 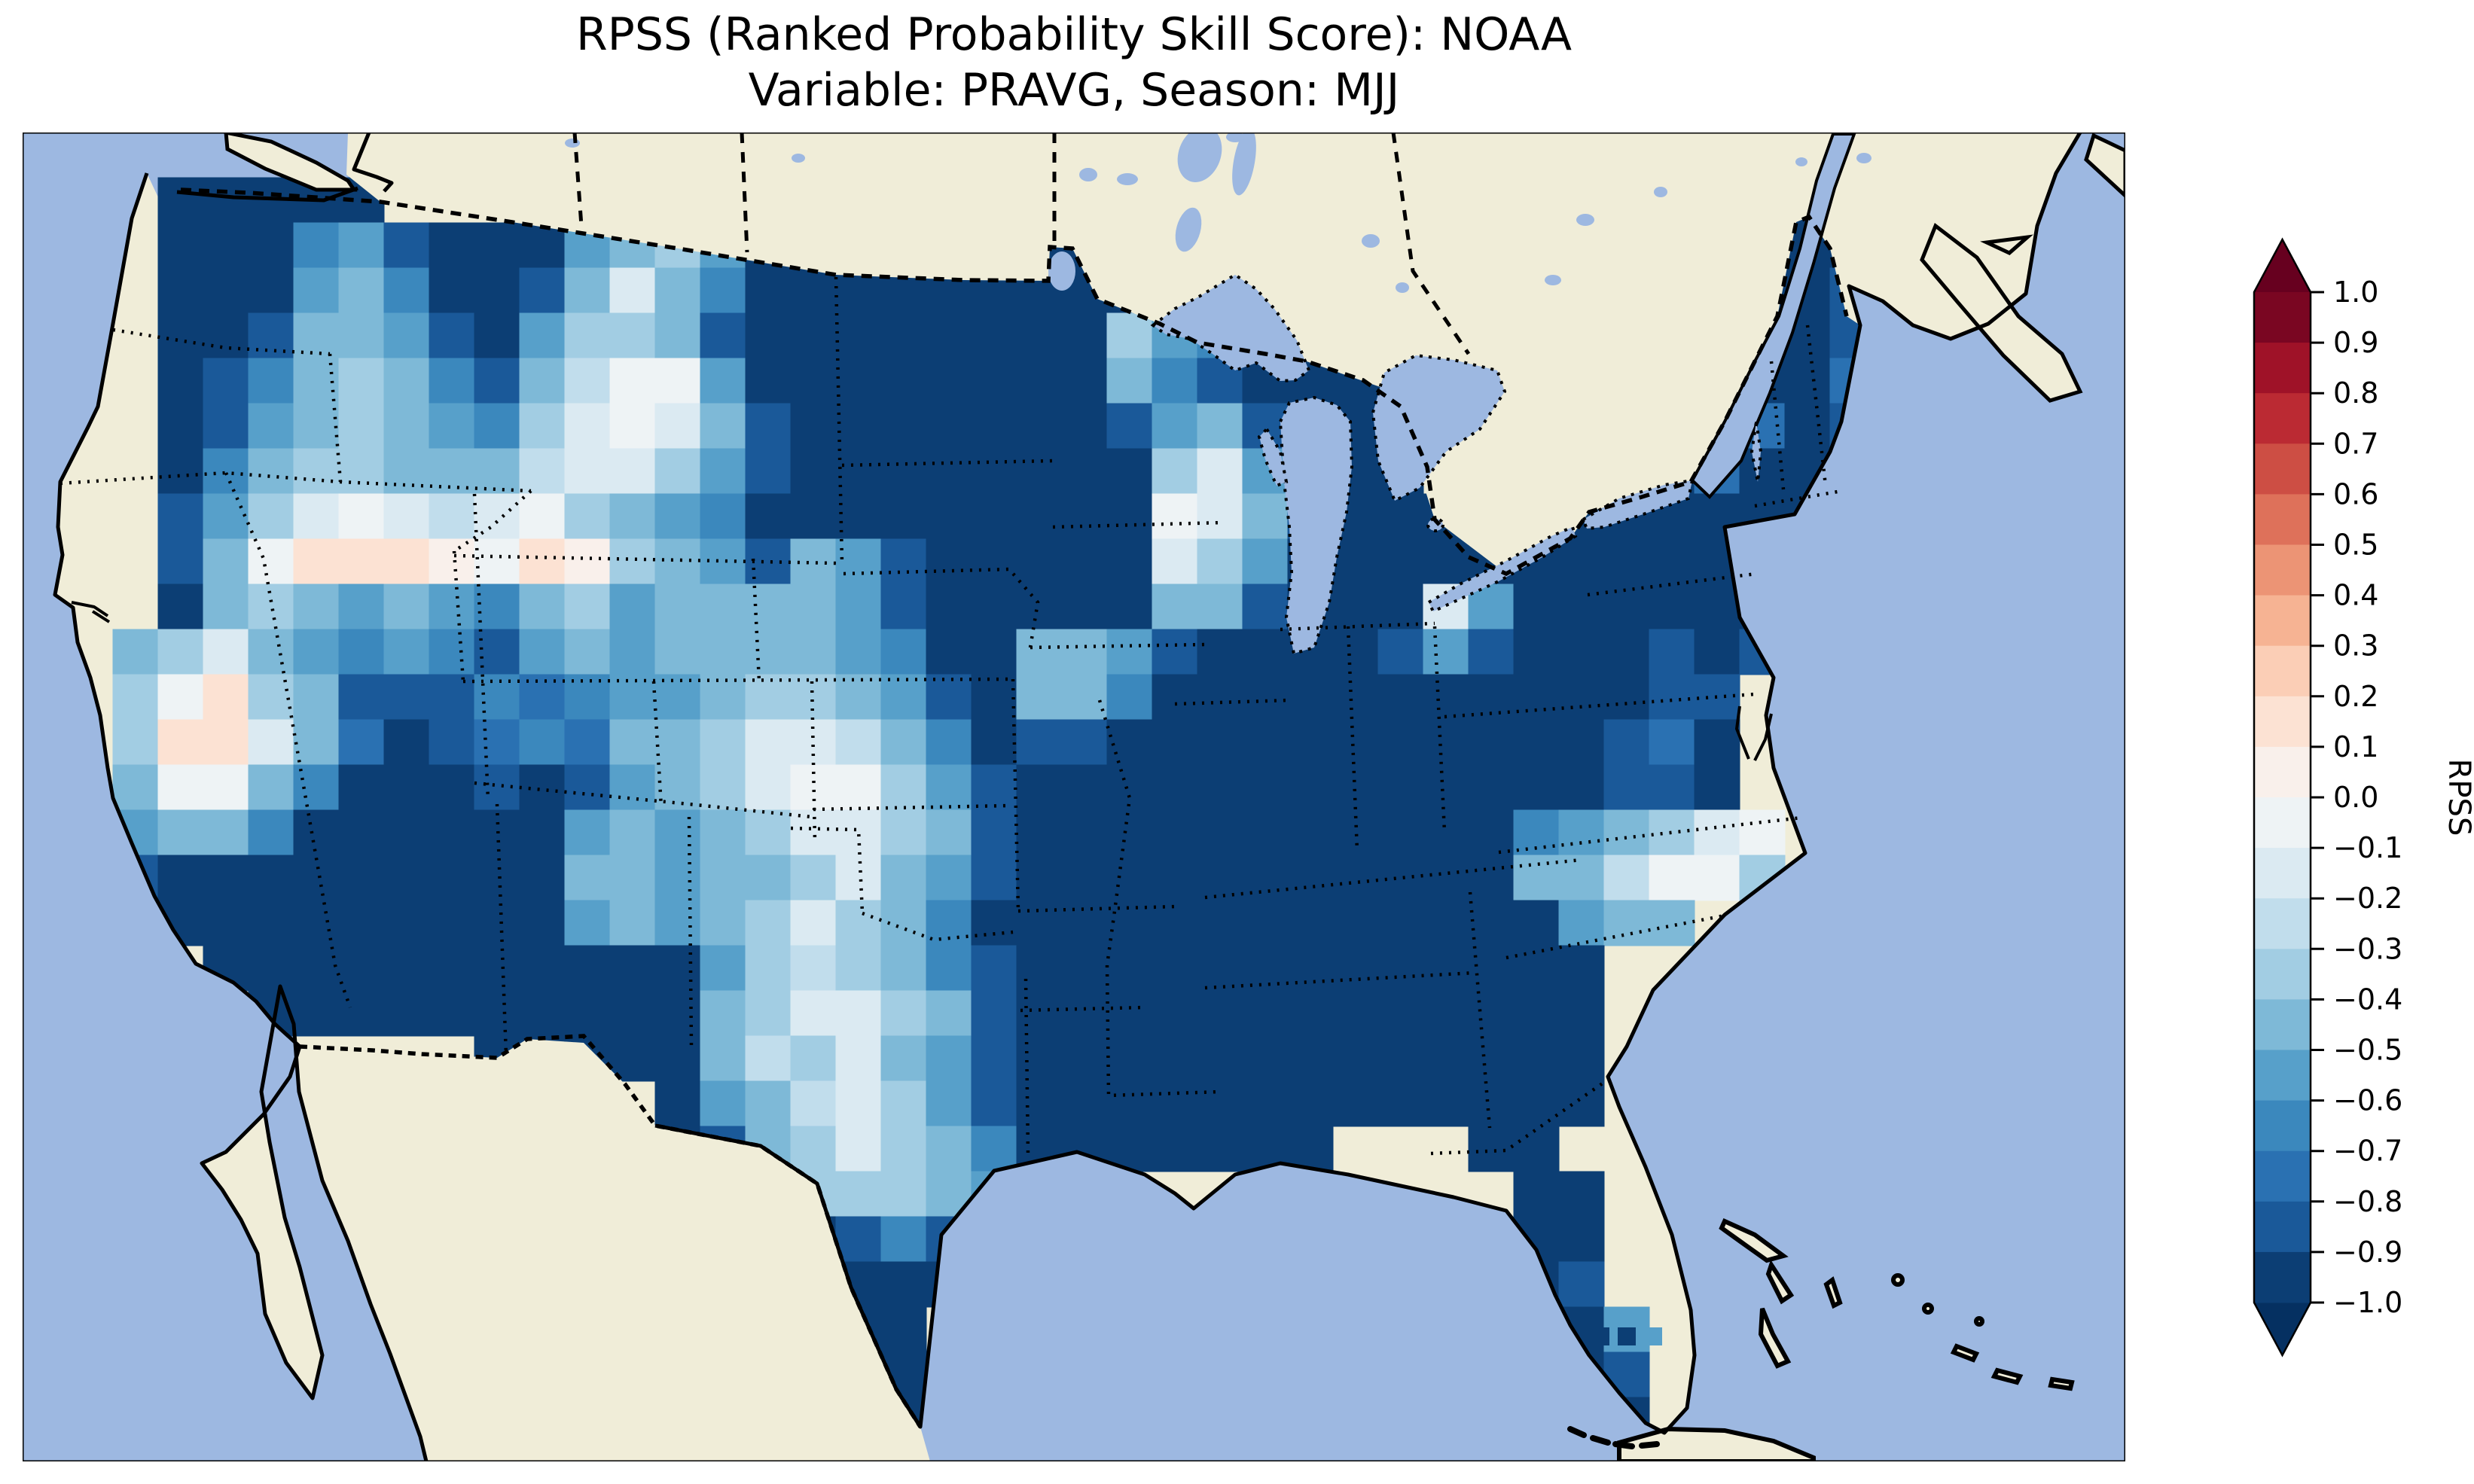 I want to click on province-borders, so click(x=1021, y=244).